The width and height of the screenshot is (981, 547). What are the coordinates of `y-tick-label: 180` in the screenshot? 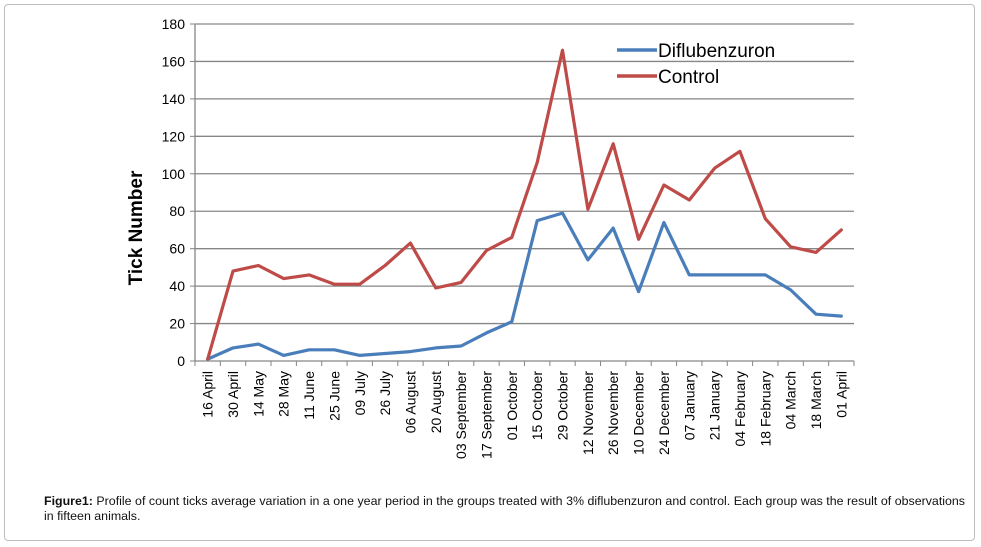 It's located at (174, 24).